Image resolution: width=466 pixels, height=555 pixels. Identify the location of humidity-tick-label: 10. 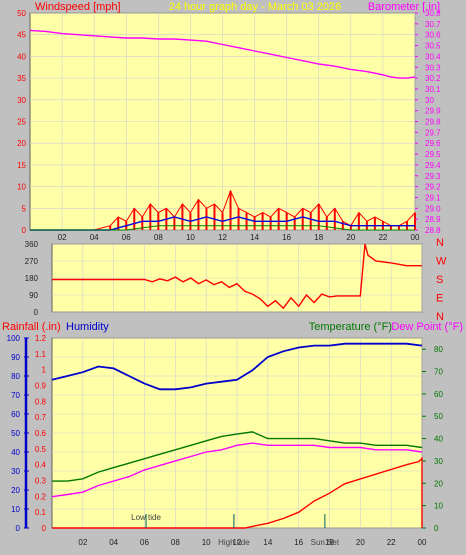
(15, 509).